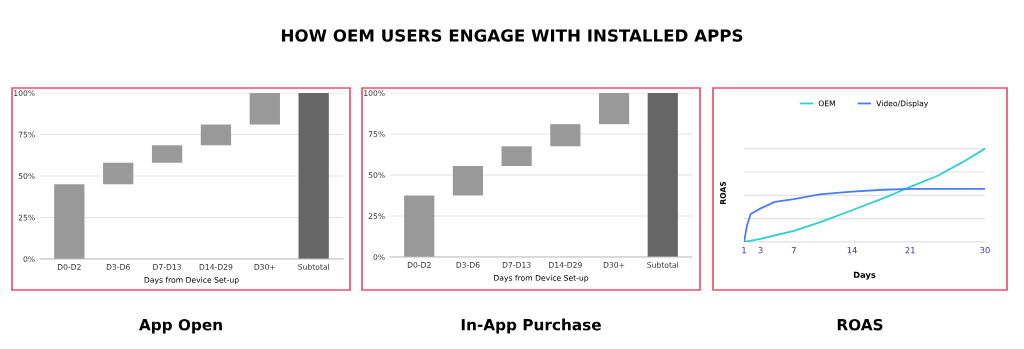 This screenshot has height=349, width=1024. What do you see at coordinates (180, 326) in the screenshot?
I see `text: App Open` at bounding box center [180, 326].